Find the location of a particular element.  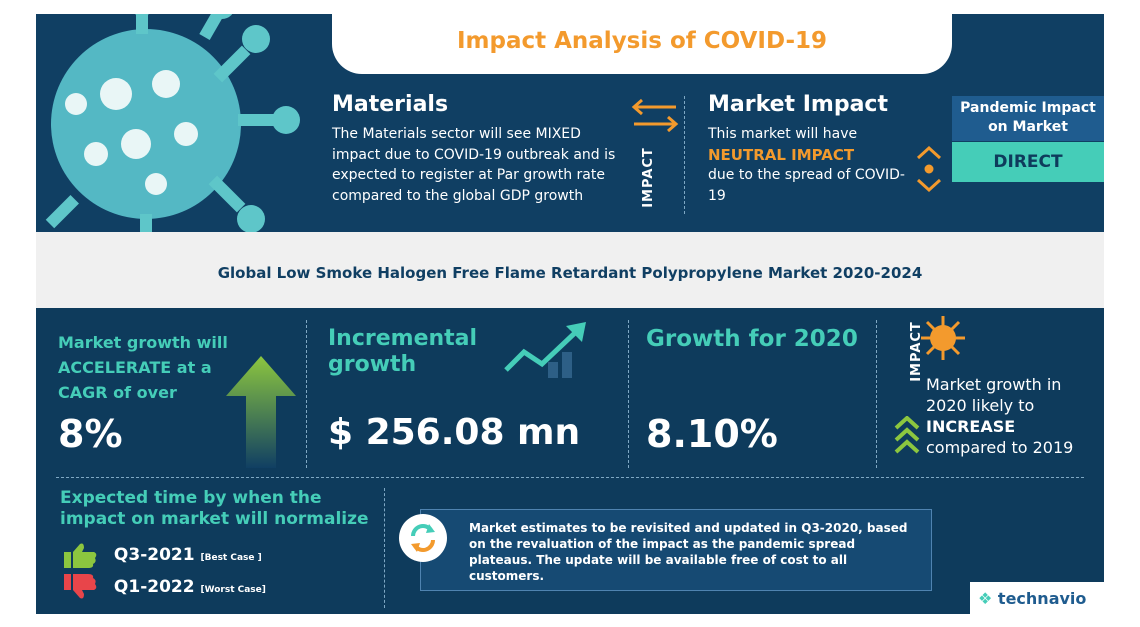

incremental-value: $ 256.08 mn is located at coordinates (454, 432).